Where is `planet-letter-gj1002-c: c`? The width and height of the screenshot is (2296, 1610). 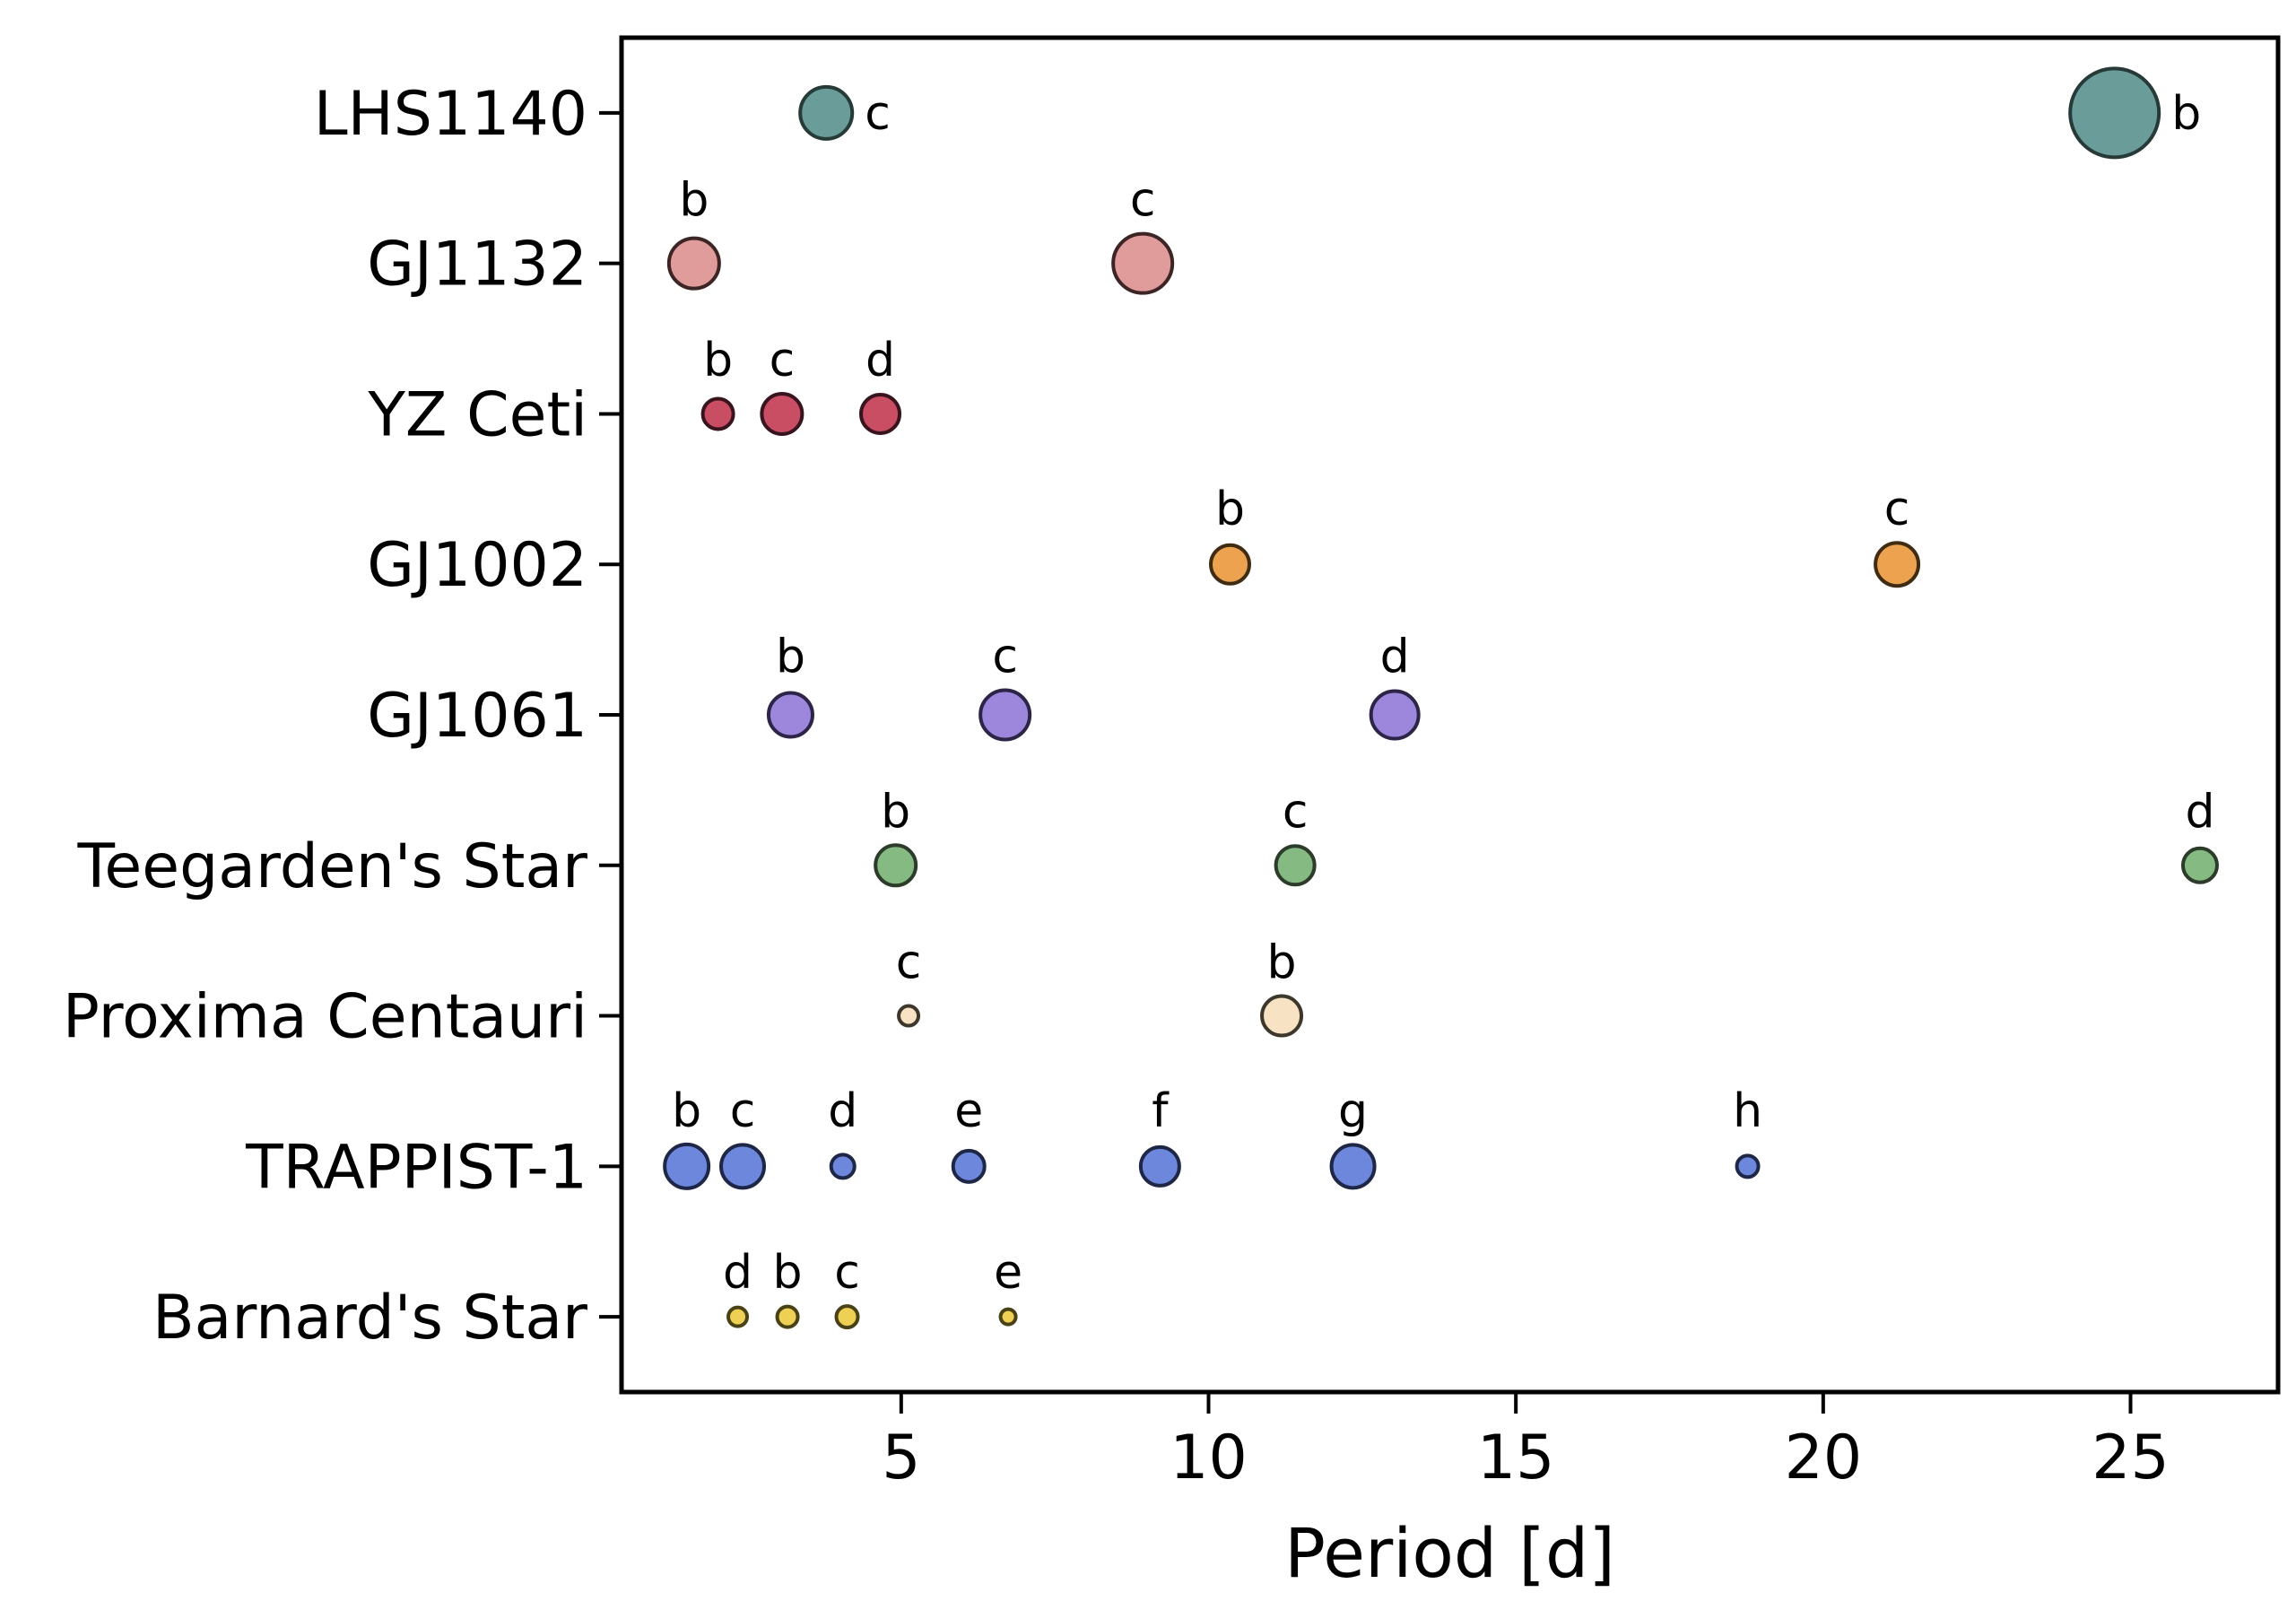 planet-letter-gj1002-c: c is located at coordinates (1897, 509).